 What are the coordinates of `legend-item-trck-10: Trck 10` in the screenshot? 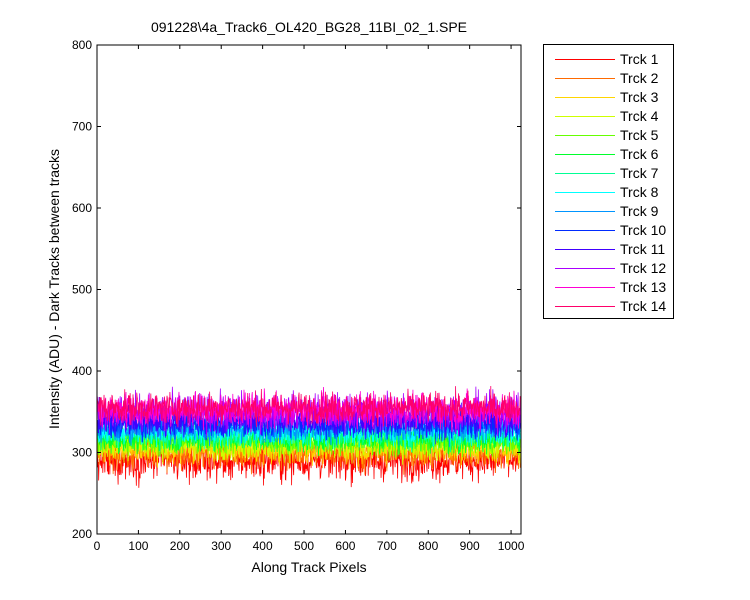 It's located at (609, 230).